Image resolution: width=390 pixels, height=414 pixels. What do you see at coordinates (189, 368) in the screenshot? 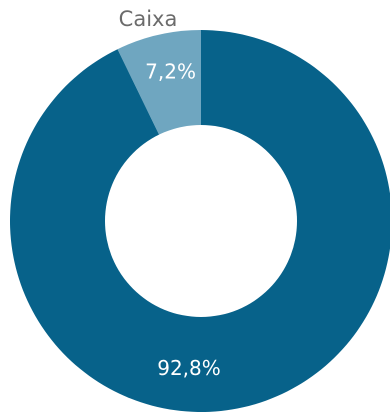
I see `slice-value-label-other: 92,8%` at bounding box center [189, 368].